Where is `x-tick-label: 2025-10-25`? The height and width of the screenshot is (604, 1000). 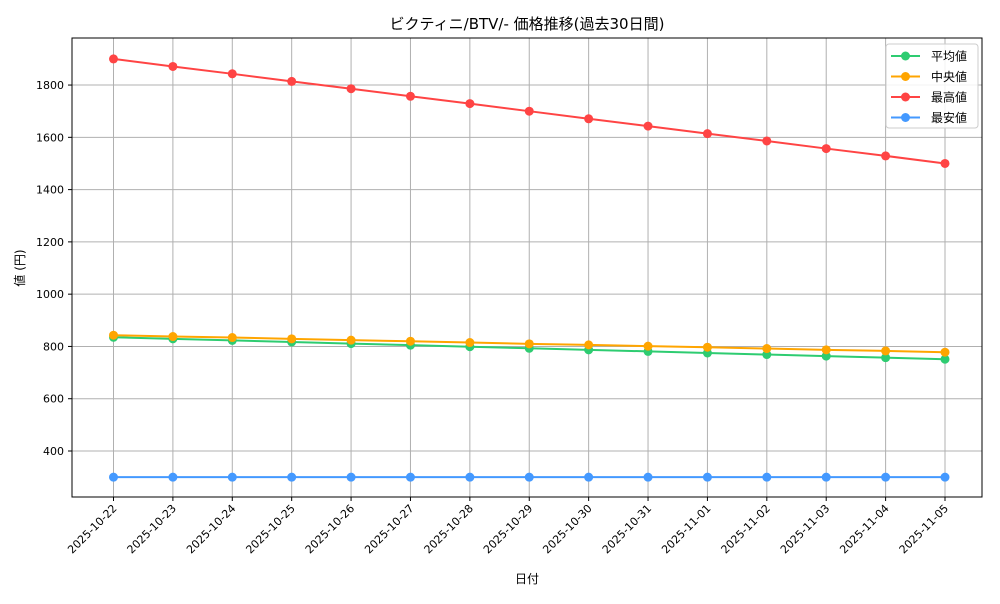
x-tick-label: 2025-10-25 is located at coordinates (270, 529).